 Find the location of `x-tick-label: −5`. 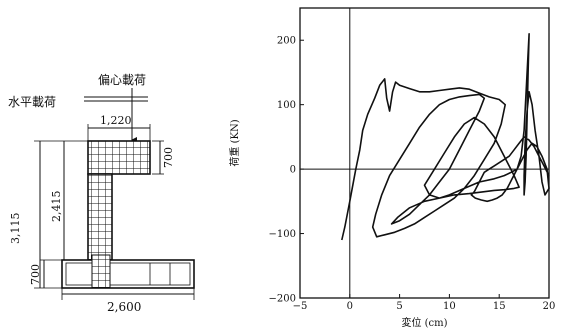

x-tick-label: −5 is located at coordinates (300, 306).